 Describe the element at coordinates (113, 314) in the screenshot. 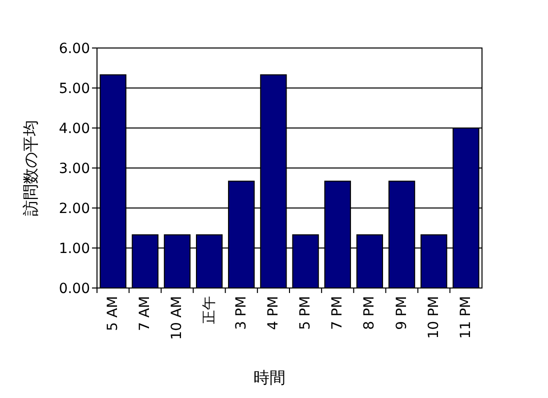

I see `x-tick-label: 5 AM` at that location.